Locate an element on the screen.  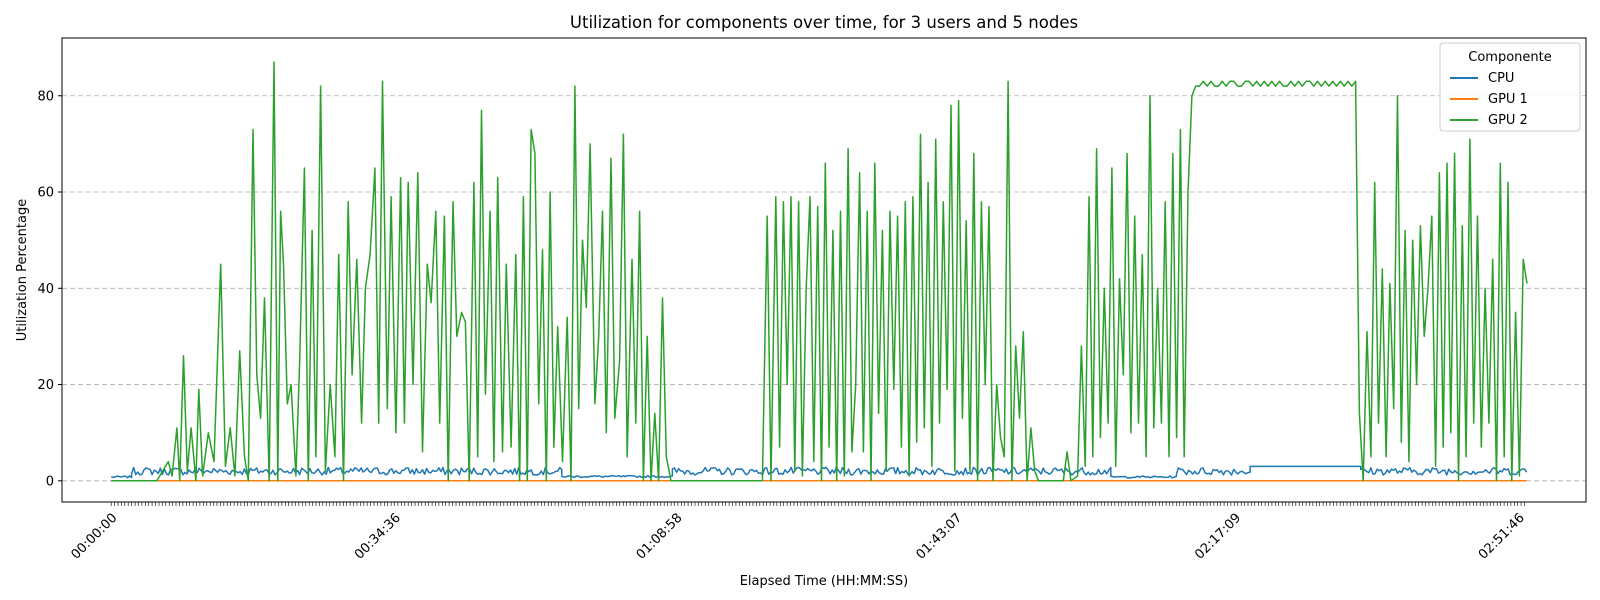
y-tick-label: 20 is located at coordinates (45, 385).